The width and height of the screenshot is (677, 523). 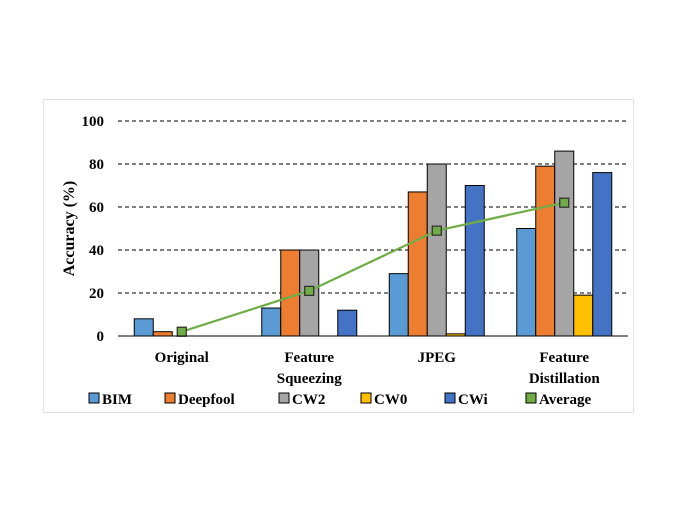 What do you see at coordinates (170, 398) in the screenshot?
I see `legend-swatch-deepfool` at bounding box center [170, 398].